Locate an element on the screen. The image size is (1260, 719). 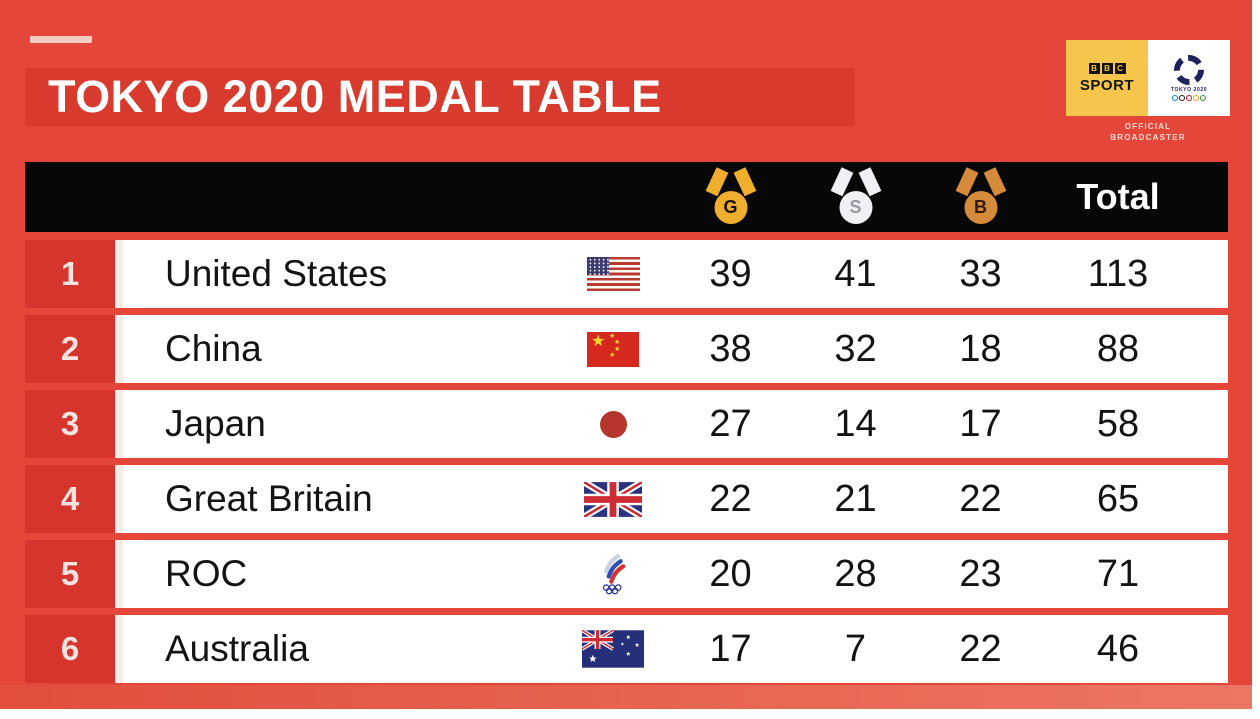
bbc-blocks-icon: B B C is located at coordinates (1107, 68).